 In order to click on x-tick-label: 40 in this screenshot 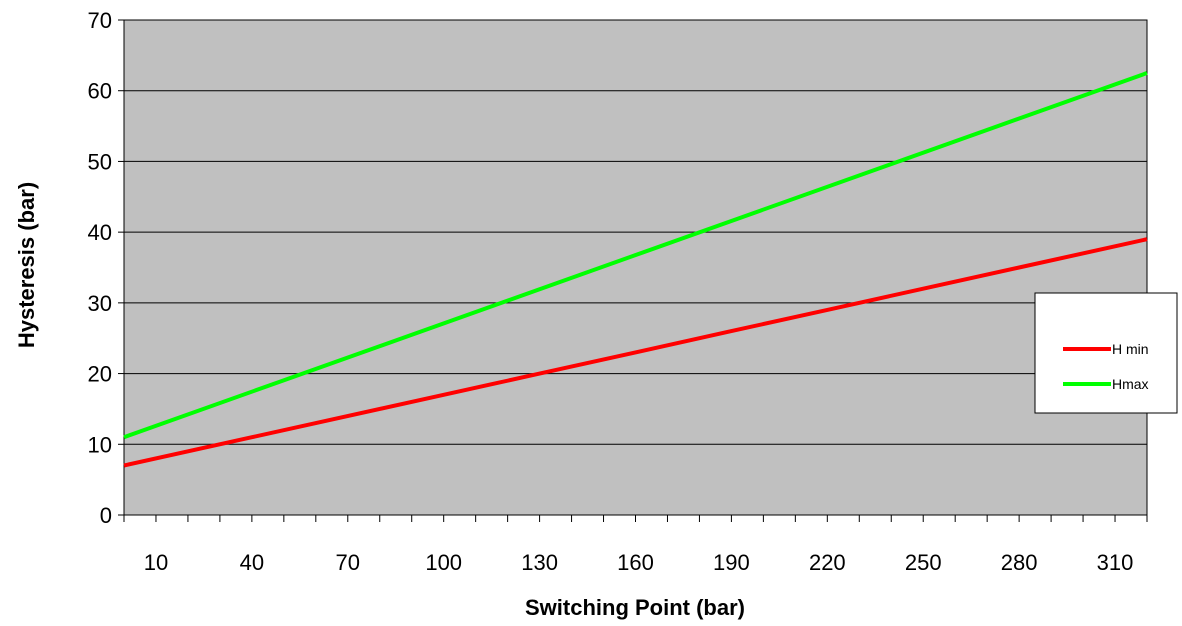, I will do `click(252, 562)`.